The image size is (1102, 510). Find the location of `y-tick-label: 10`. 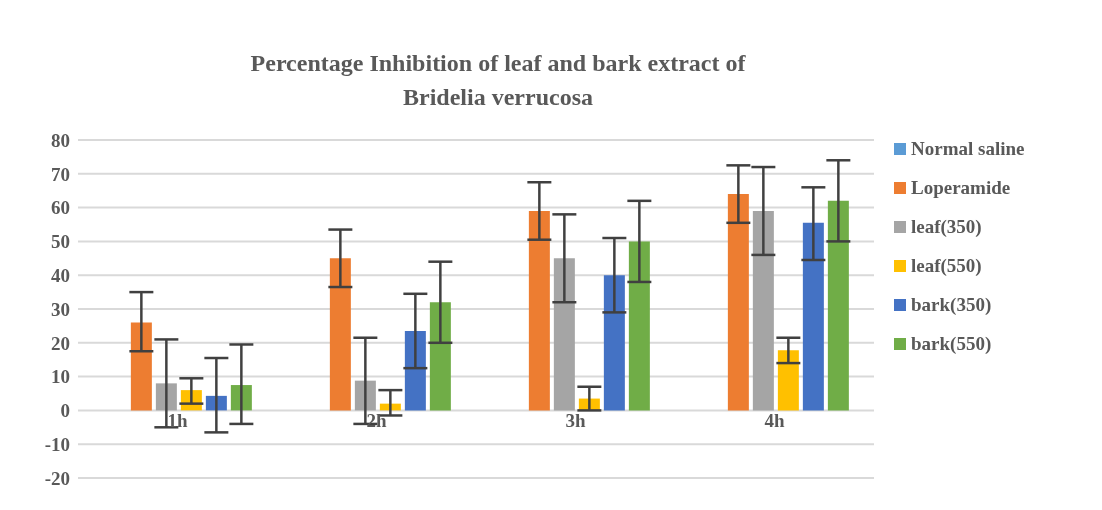

y-tick-label: 10 is located at coordinates (60, 377).